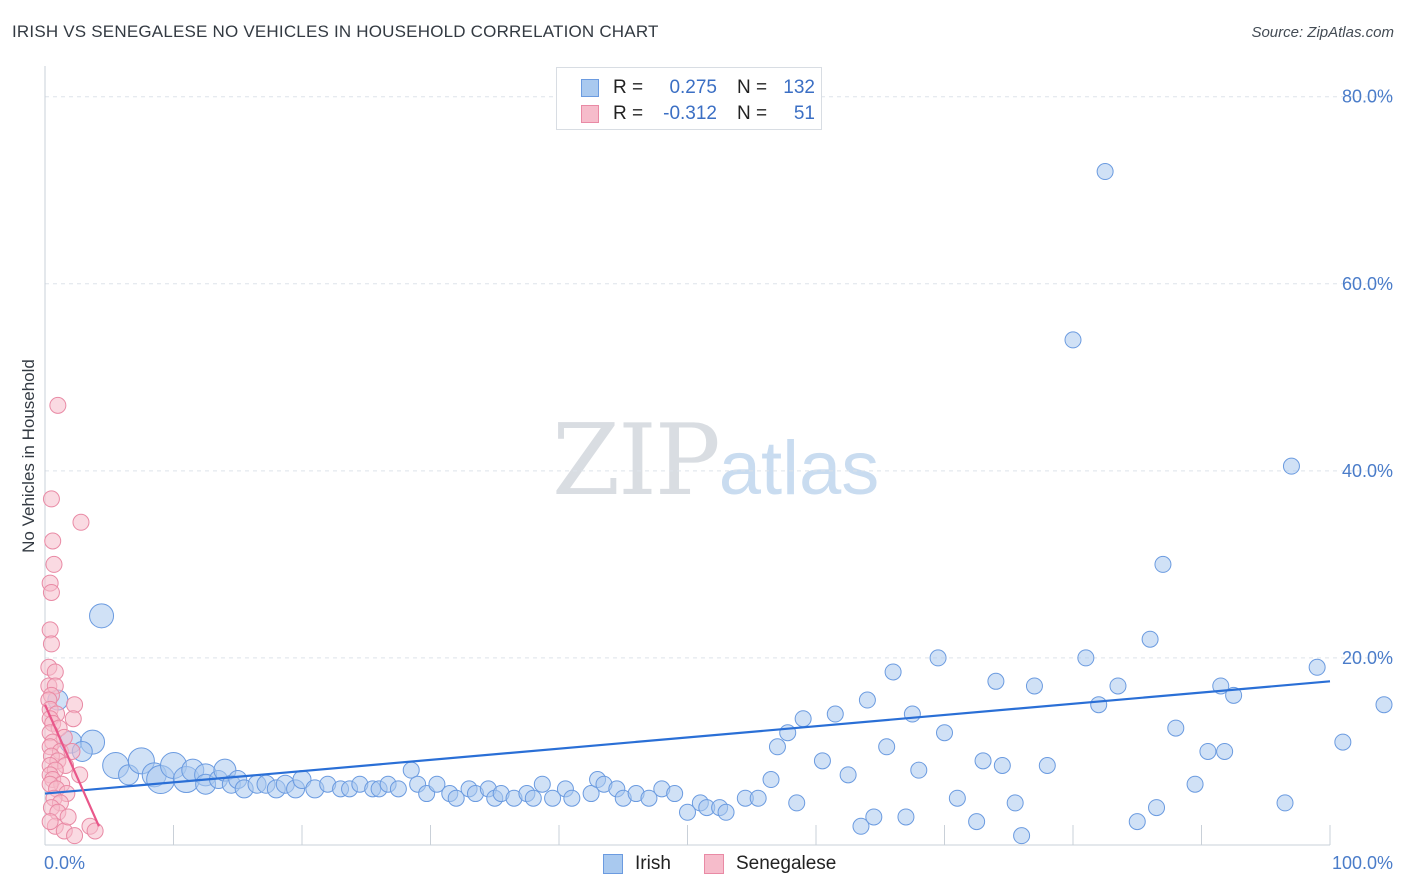 This screenshot has height=892, width=1406. I want to click on senegalese-swatch, so click(590, 114).